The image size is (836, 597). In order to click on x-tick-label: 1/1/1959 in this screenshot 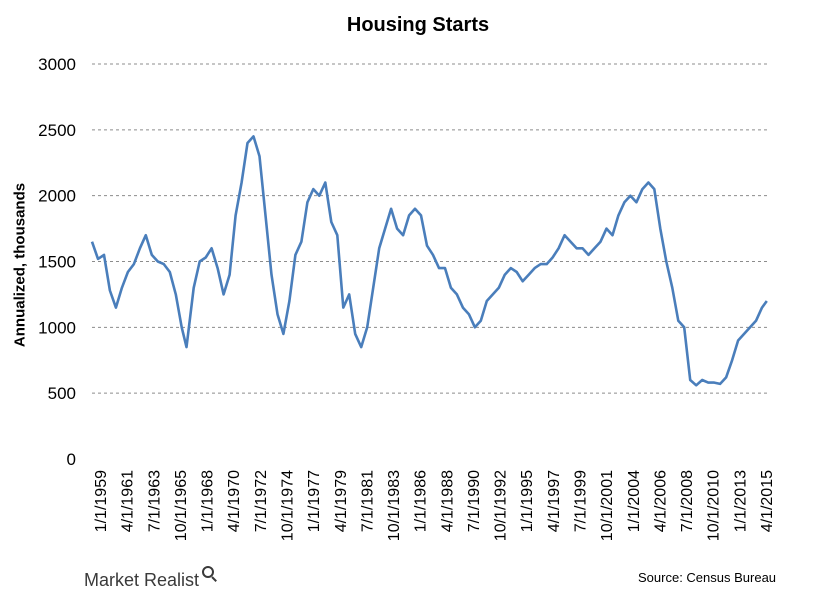, I will do `click(101, 501)`.